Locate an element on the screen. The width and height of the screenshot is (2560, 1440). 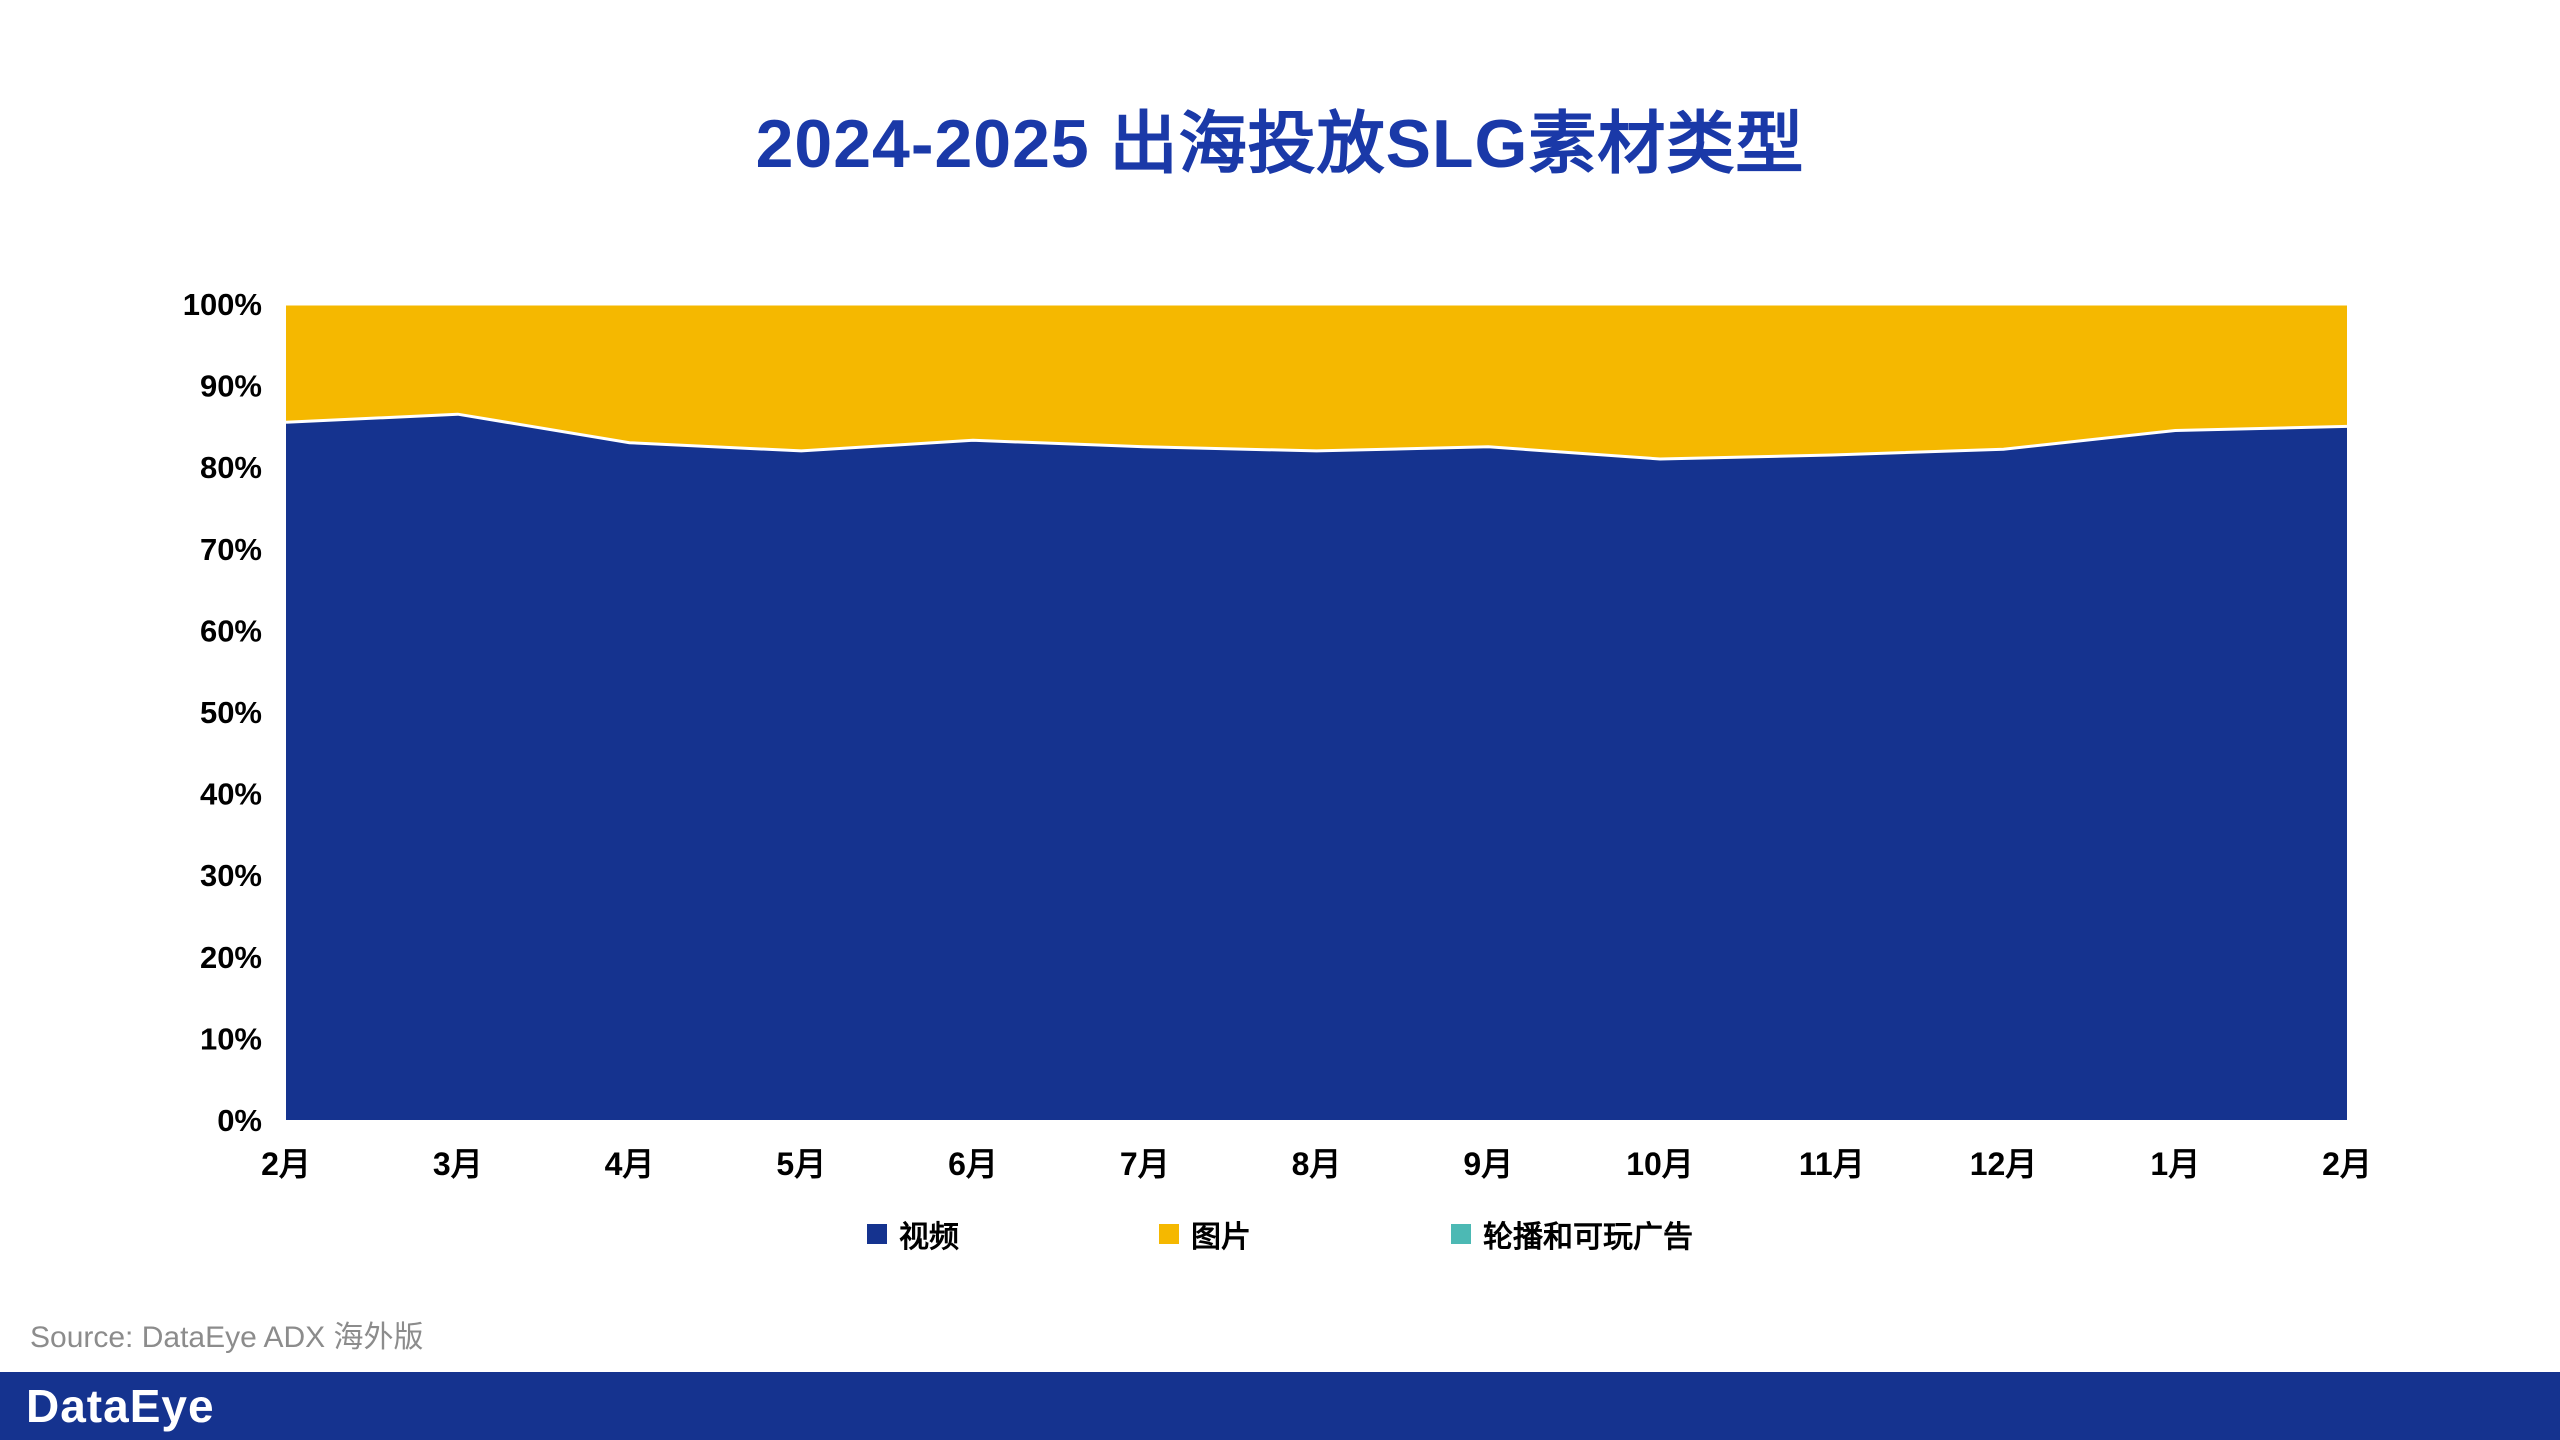
y-tick-label: 30% is located at coordinates (231, 875).